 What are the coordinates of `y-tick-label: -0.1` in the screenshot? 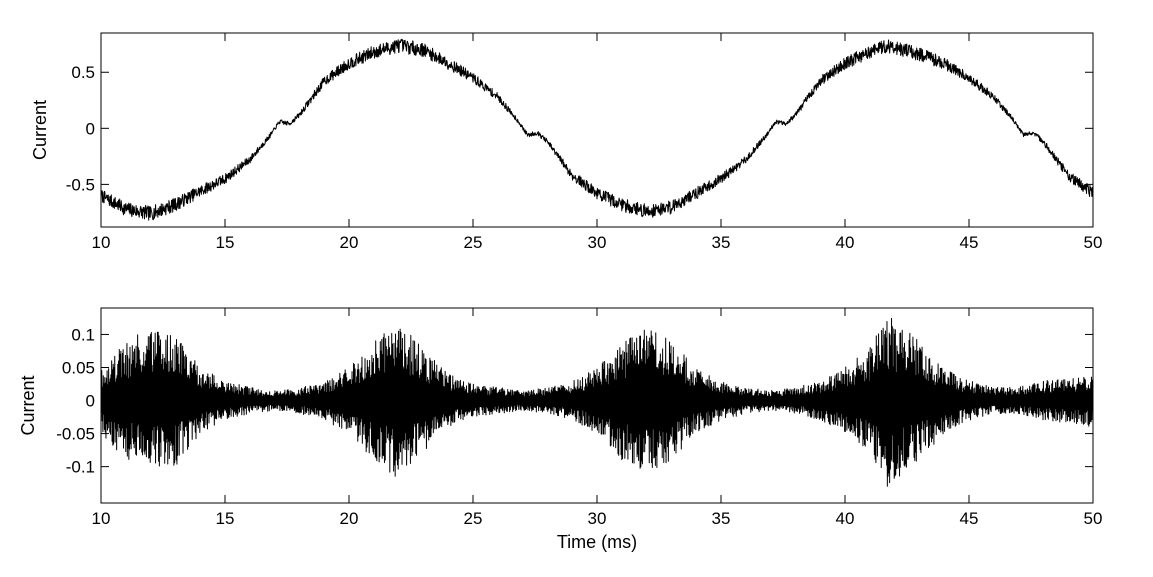 It's located at (80, 467).